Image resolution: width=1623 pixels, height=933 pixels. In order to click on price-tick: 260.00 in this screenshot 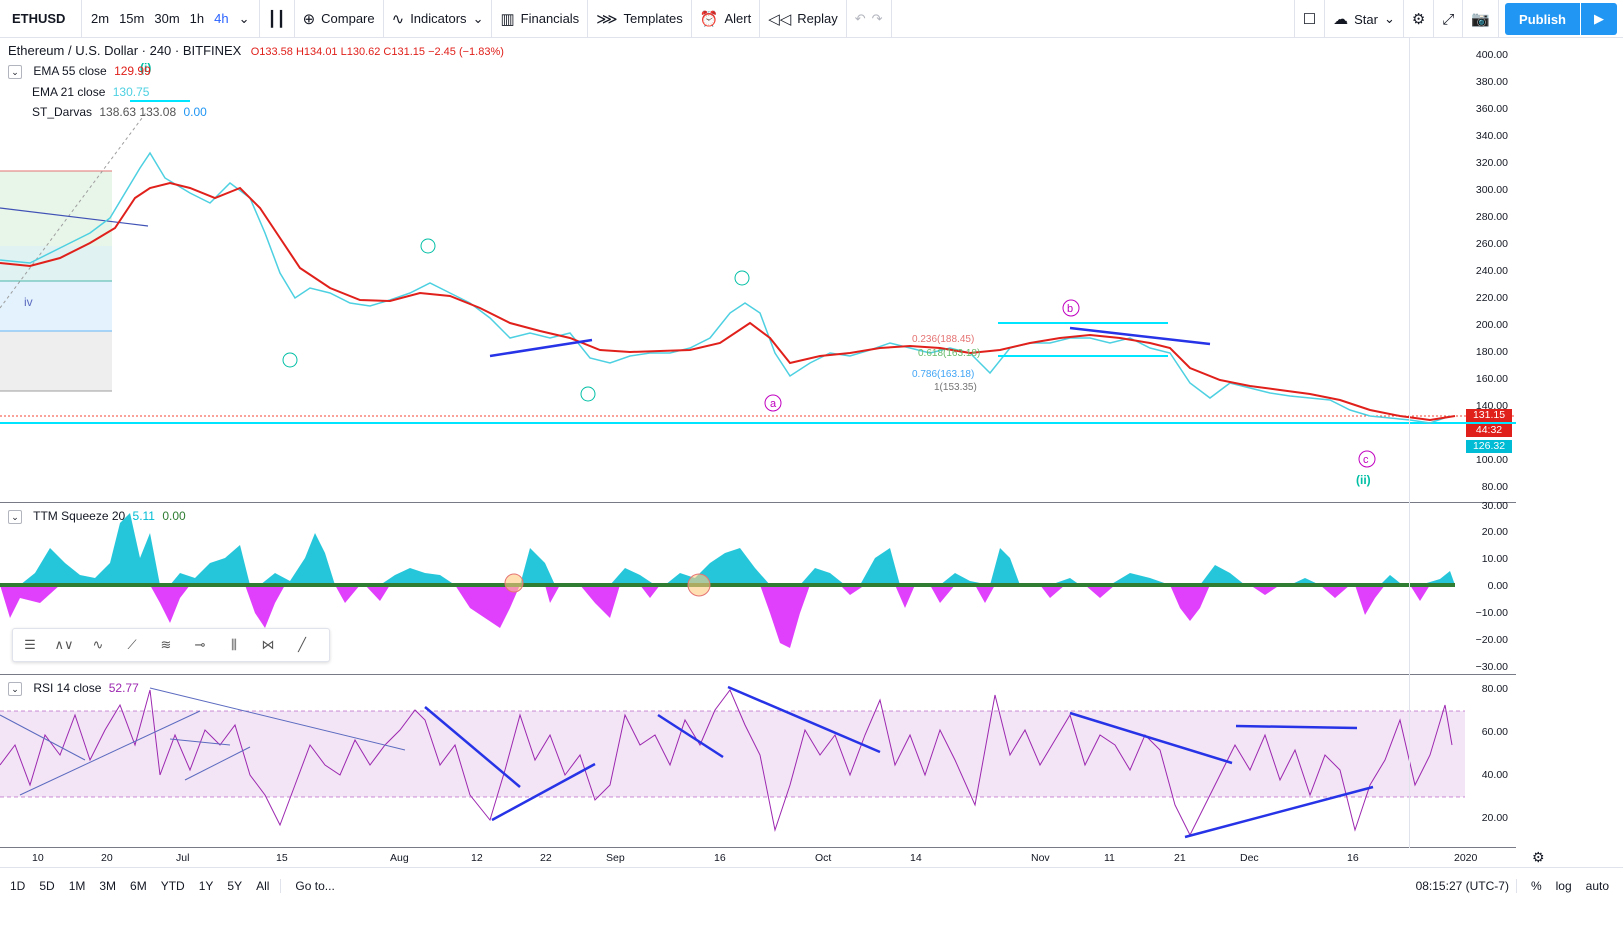, I will do `click(1491, 244)`.